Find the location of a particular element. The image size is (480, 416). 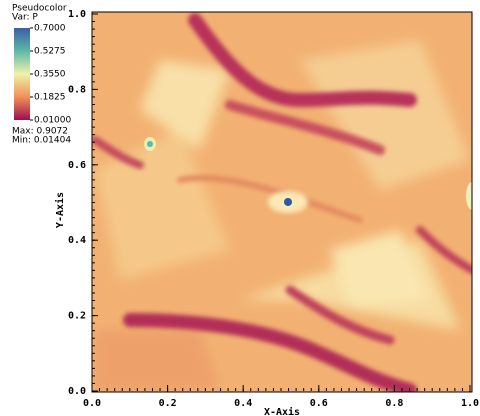

colorbar is located at coordinates (22, 74).